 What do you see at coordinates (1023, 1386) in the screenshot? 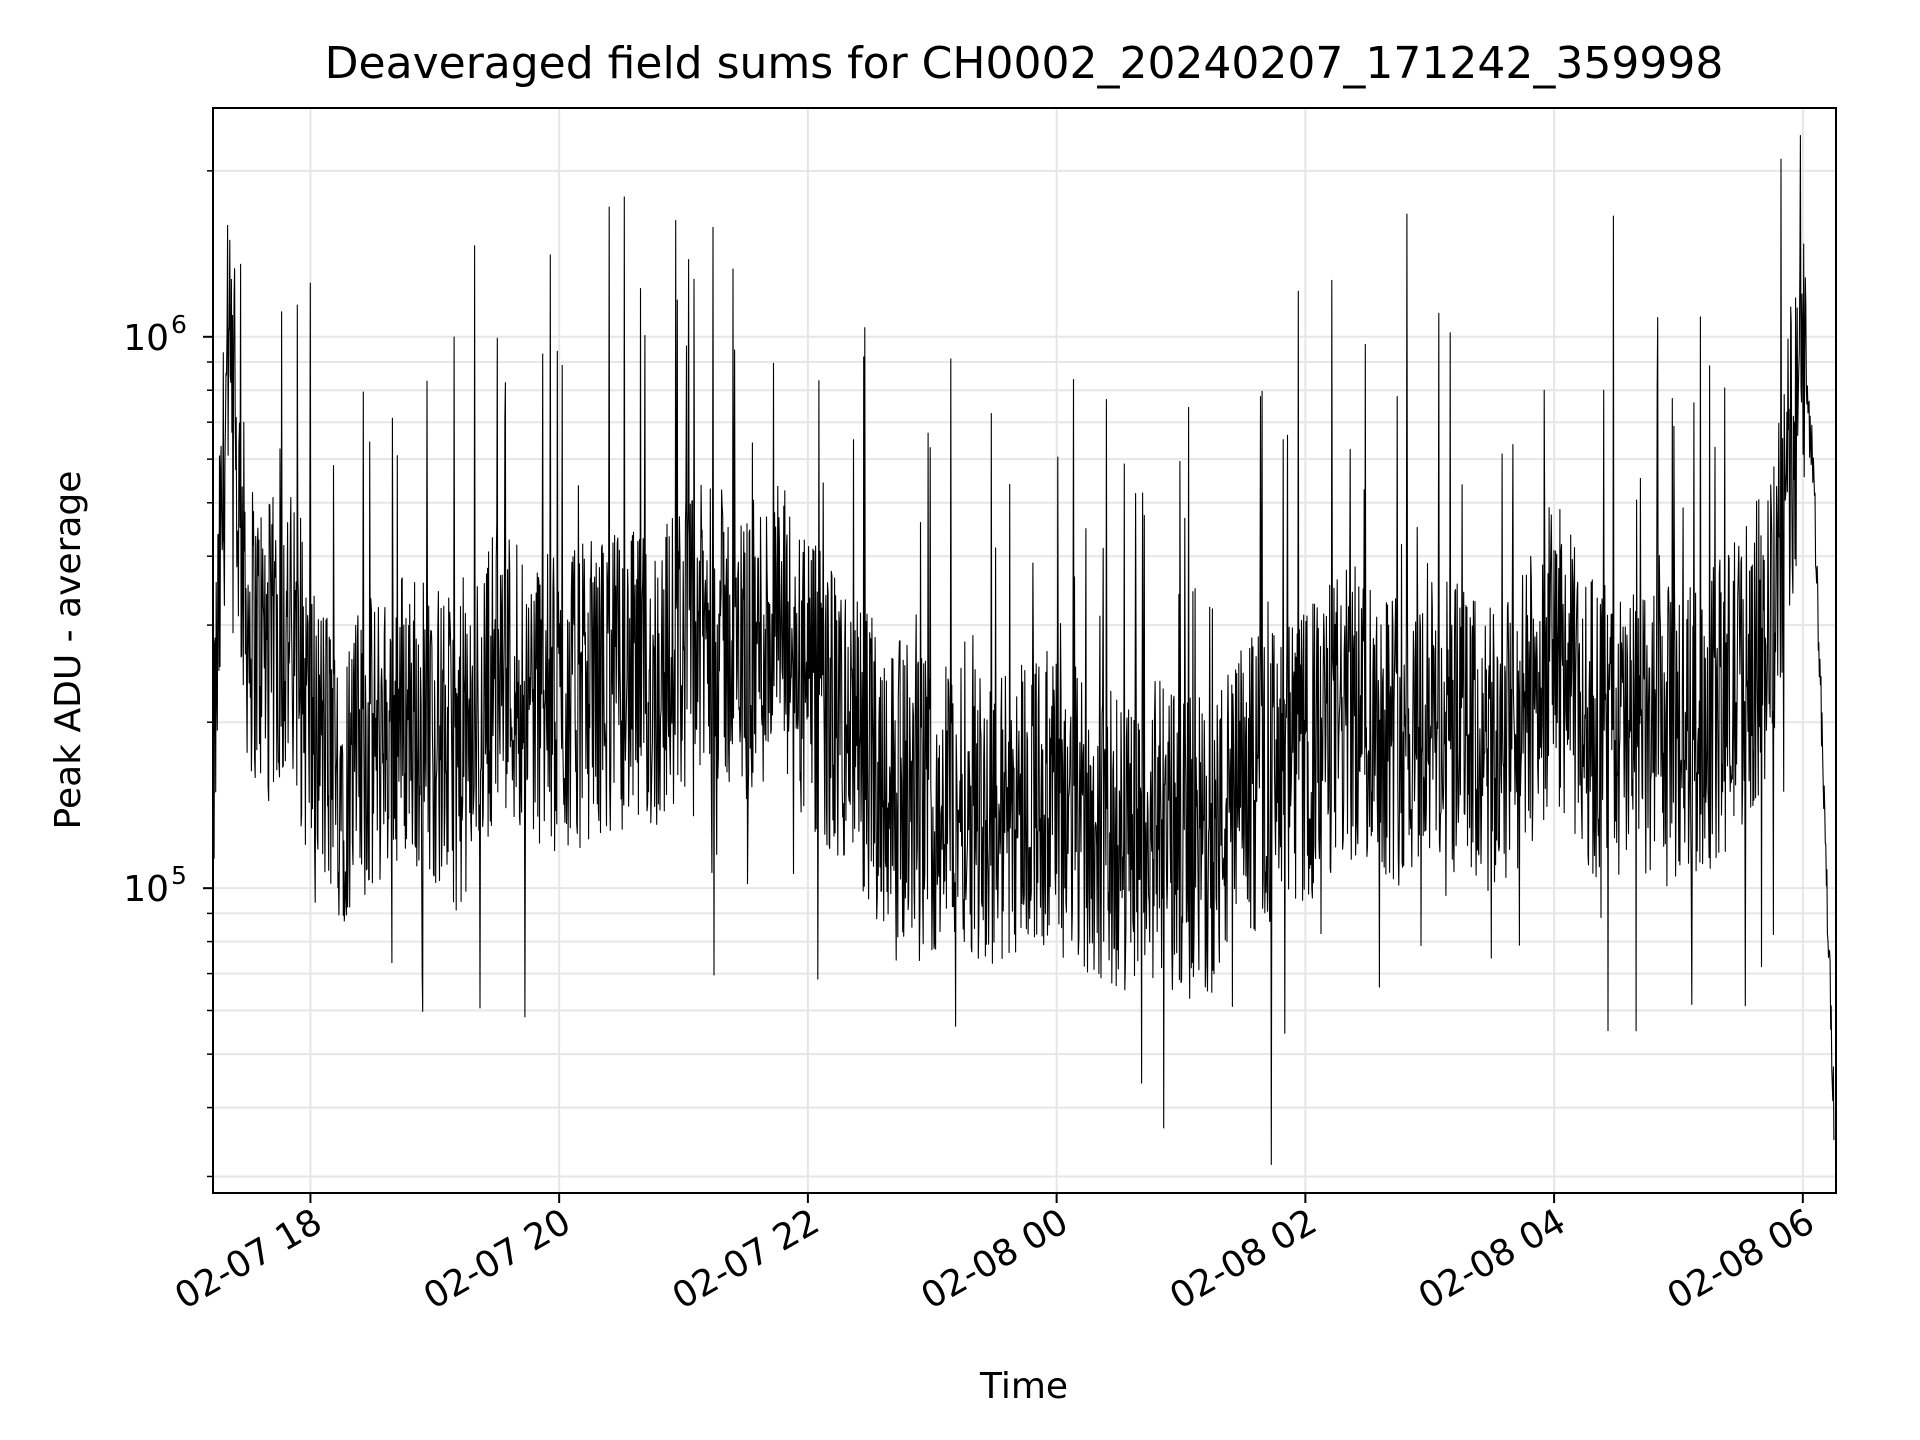
I see `x-axis-label: Time` at bounding box center [1023, 1386].